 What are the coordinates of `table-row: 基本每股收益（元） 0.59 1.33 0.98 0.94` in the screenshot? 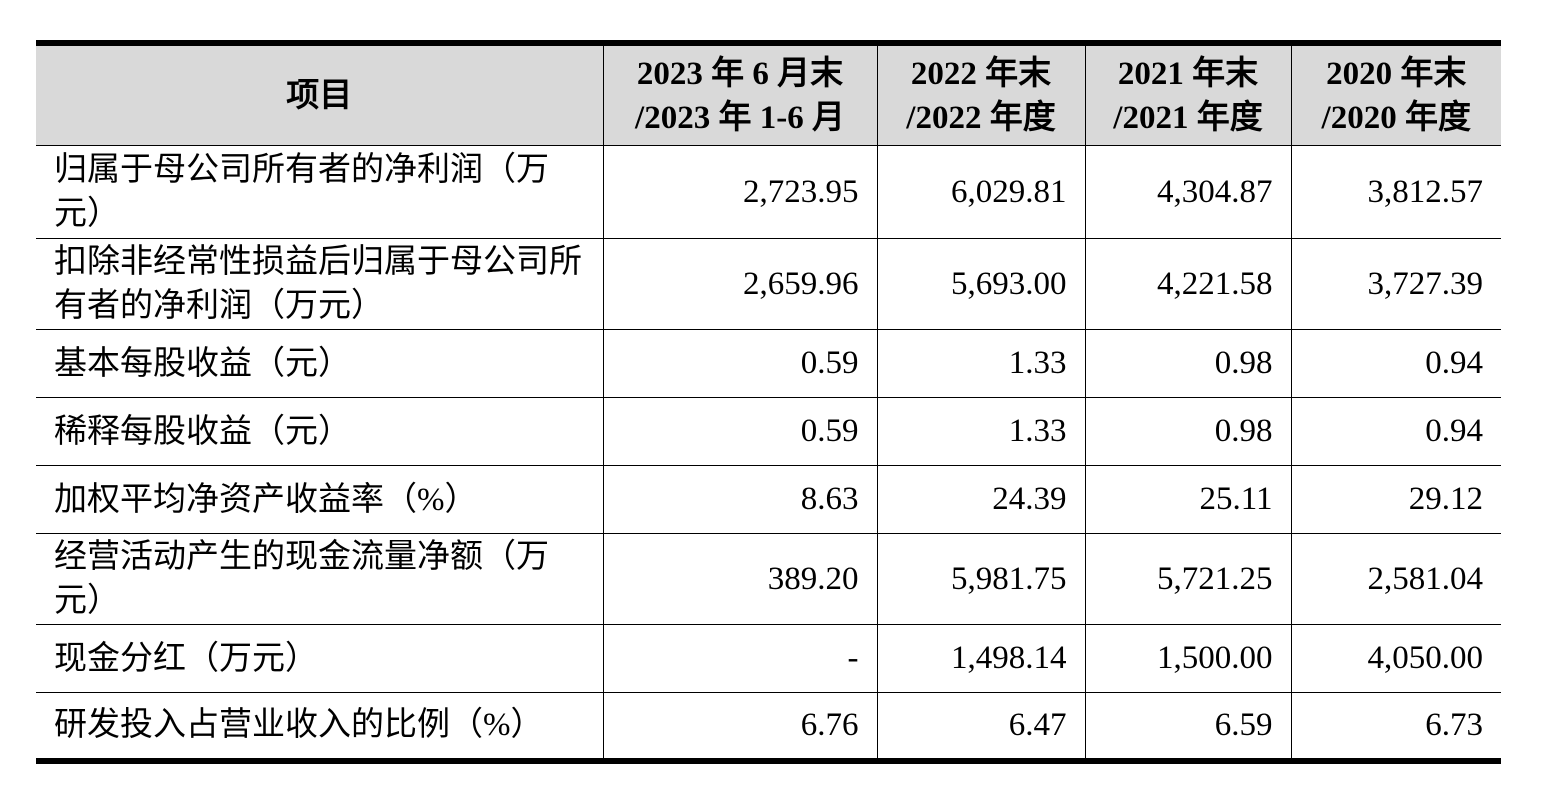 It's located at (768, 363).